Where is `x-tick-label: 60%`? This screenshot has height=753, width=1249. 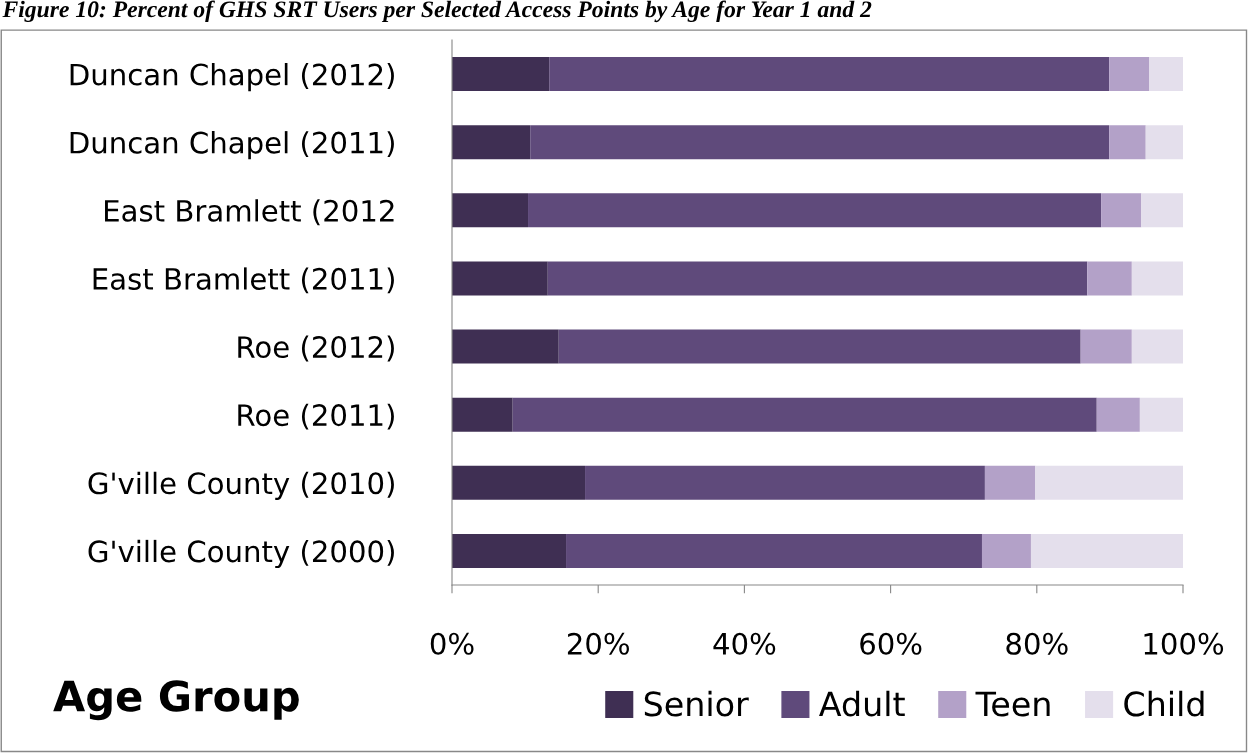
x-tick-label: 60% is located at coordinates (891, 643).